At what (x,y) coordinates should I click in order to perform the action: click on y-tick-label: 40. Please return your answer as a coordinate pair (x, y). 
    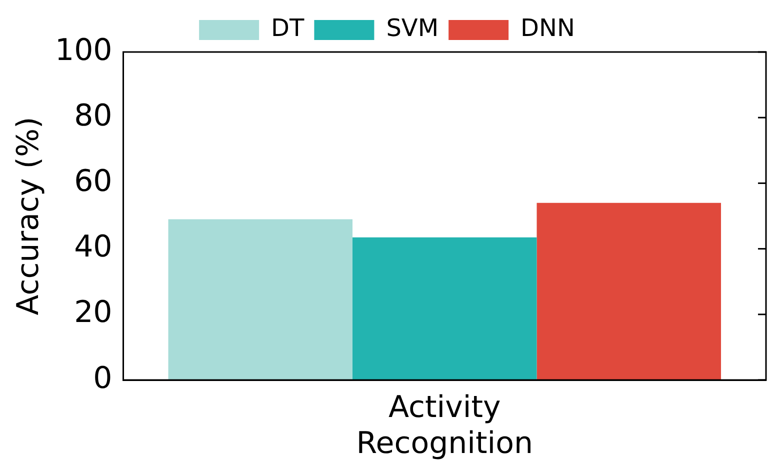
    Looking at the image, I should click on (93, 247).